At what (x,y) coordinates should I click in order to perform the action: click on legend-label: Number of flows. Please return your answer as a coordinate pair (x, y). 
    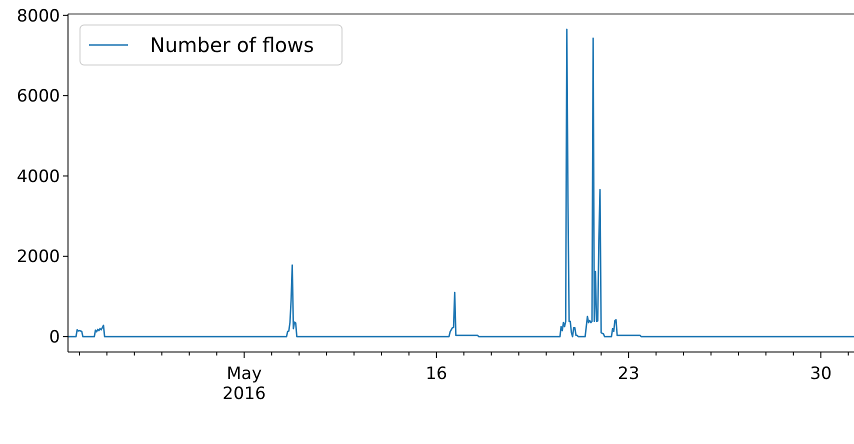
    Looking at the image, I should click on (232, 45).